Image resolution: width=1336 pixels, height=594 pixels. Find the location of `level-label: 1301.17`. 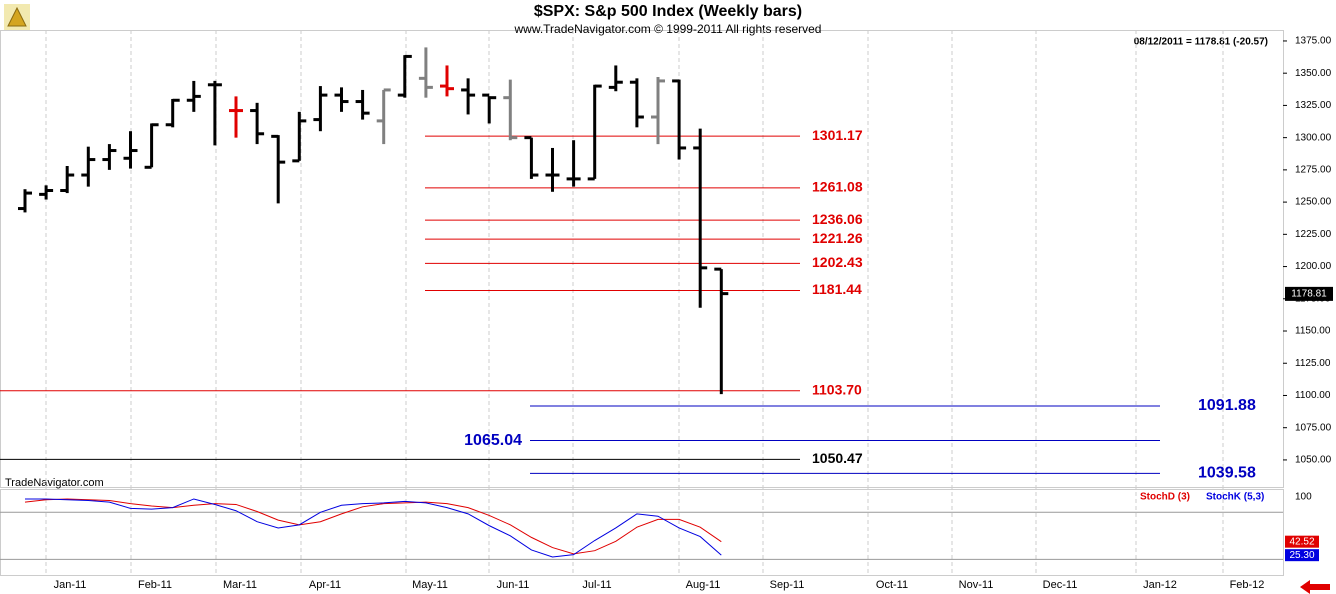

level-label: 1301.17 is located at coordinates (837, 135).